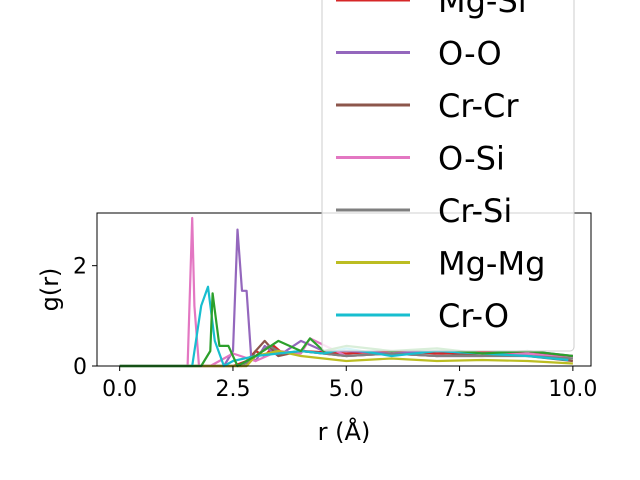 Image resolution: width=640 pixels, height=480 pixels. What do you see at coordinates (478, 106) in the screenshot?
I see `legend-entry-cr-cr: Cr-Cr` at bounding box center [478, 106].